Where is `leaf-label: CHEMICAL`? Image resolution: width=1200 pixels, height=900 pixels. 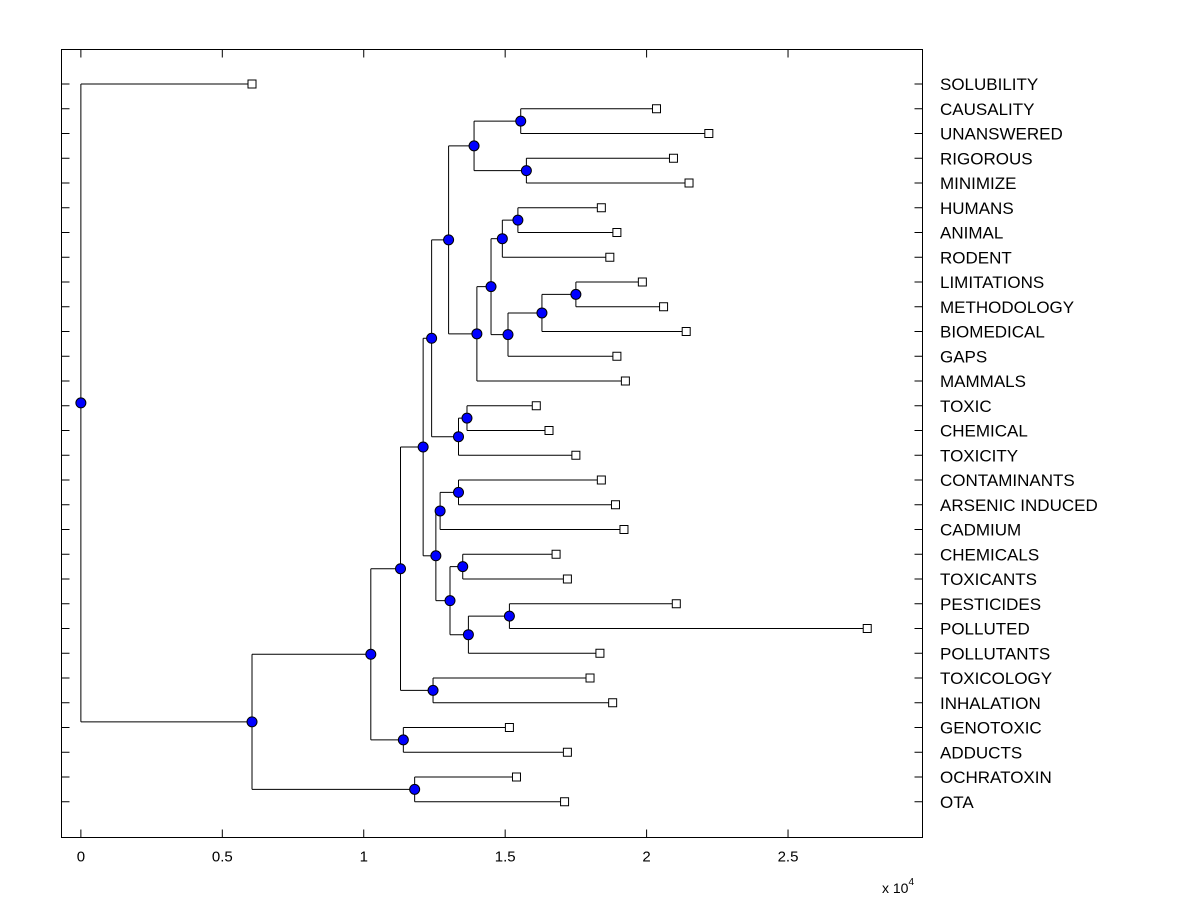
leaf-label: CHEMICAL is located at coordinates (984, 431).